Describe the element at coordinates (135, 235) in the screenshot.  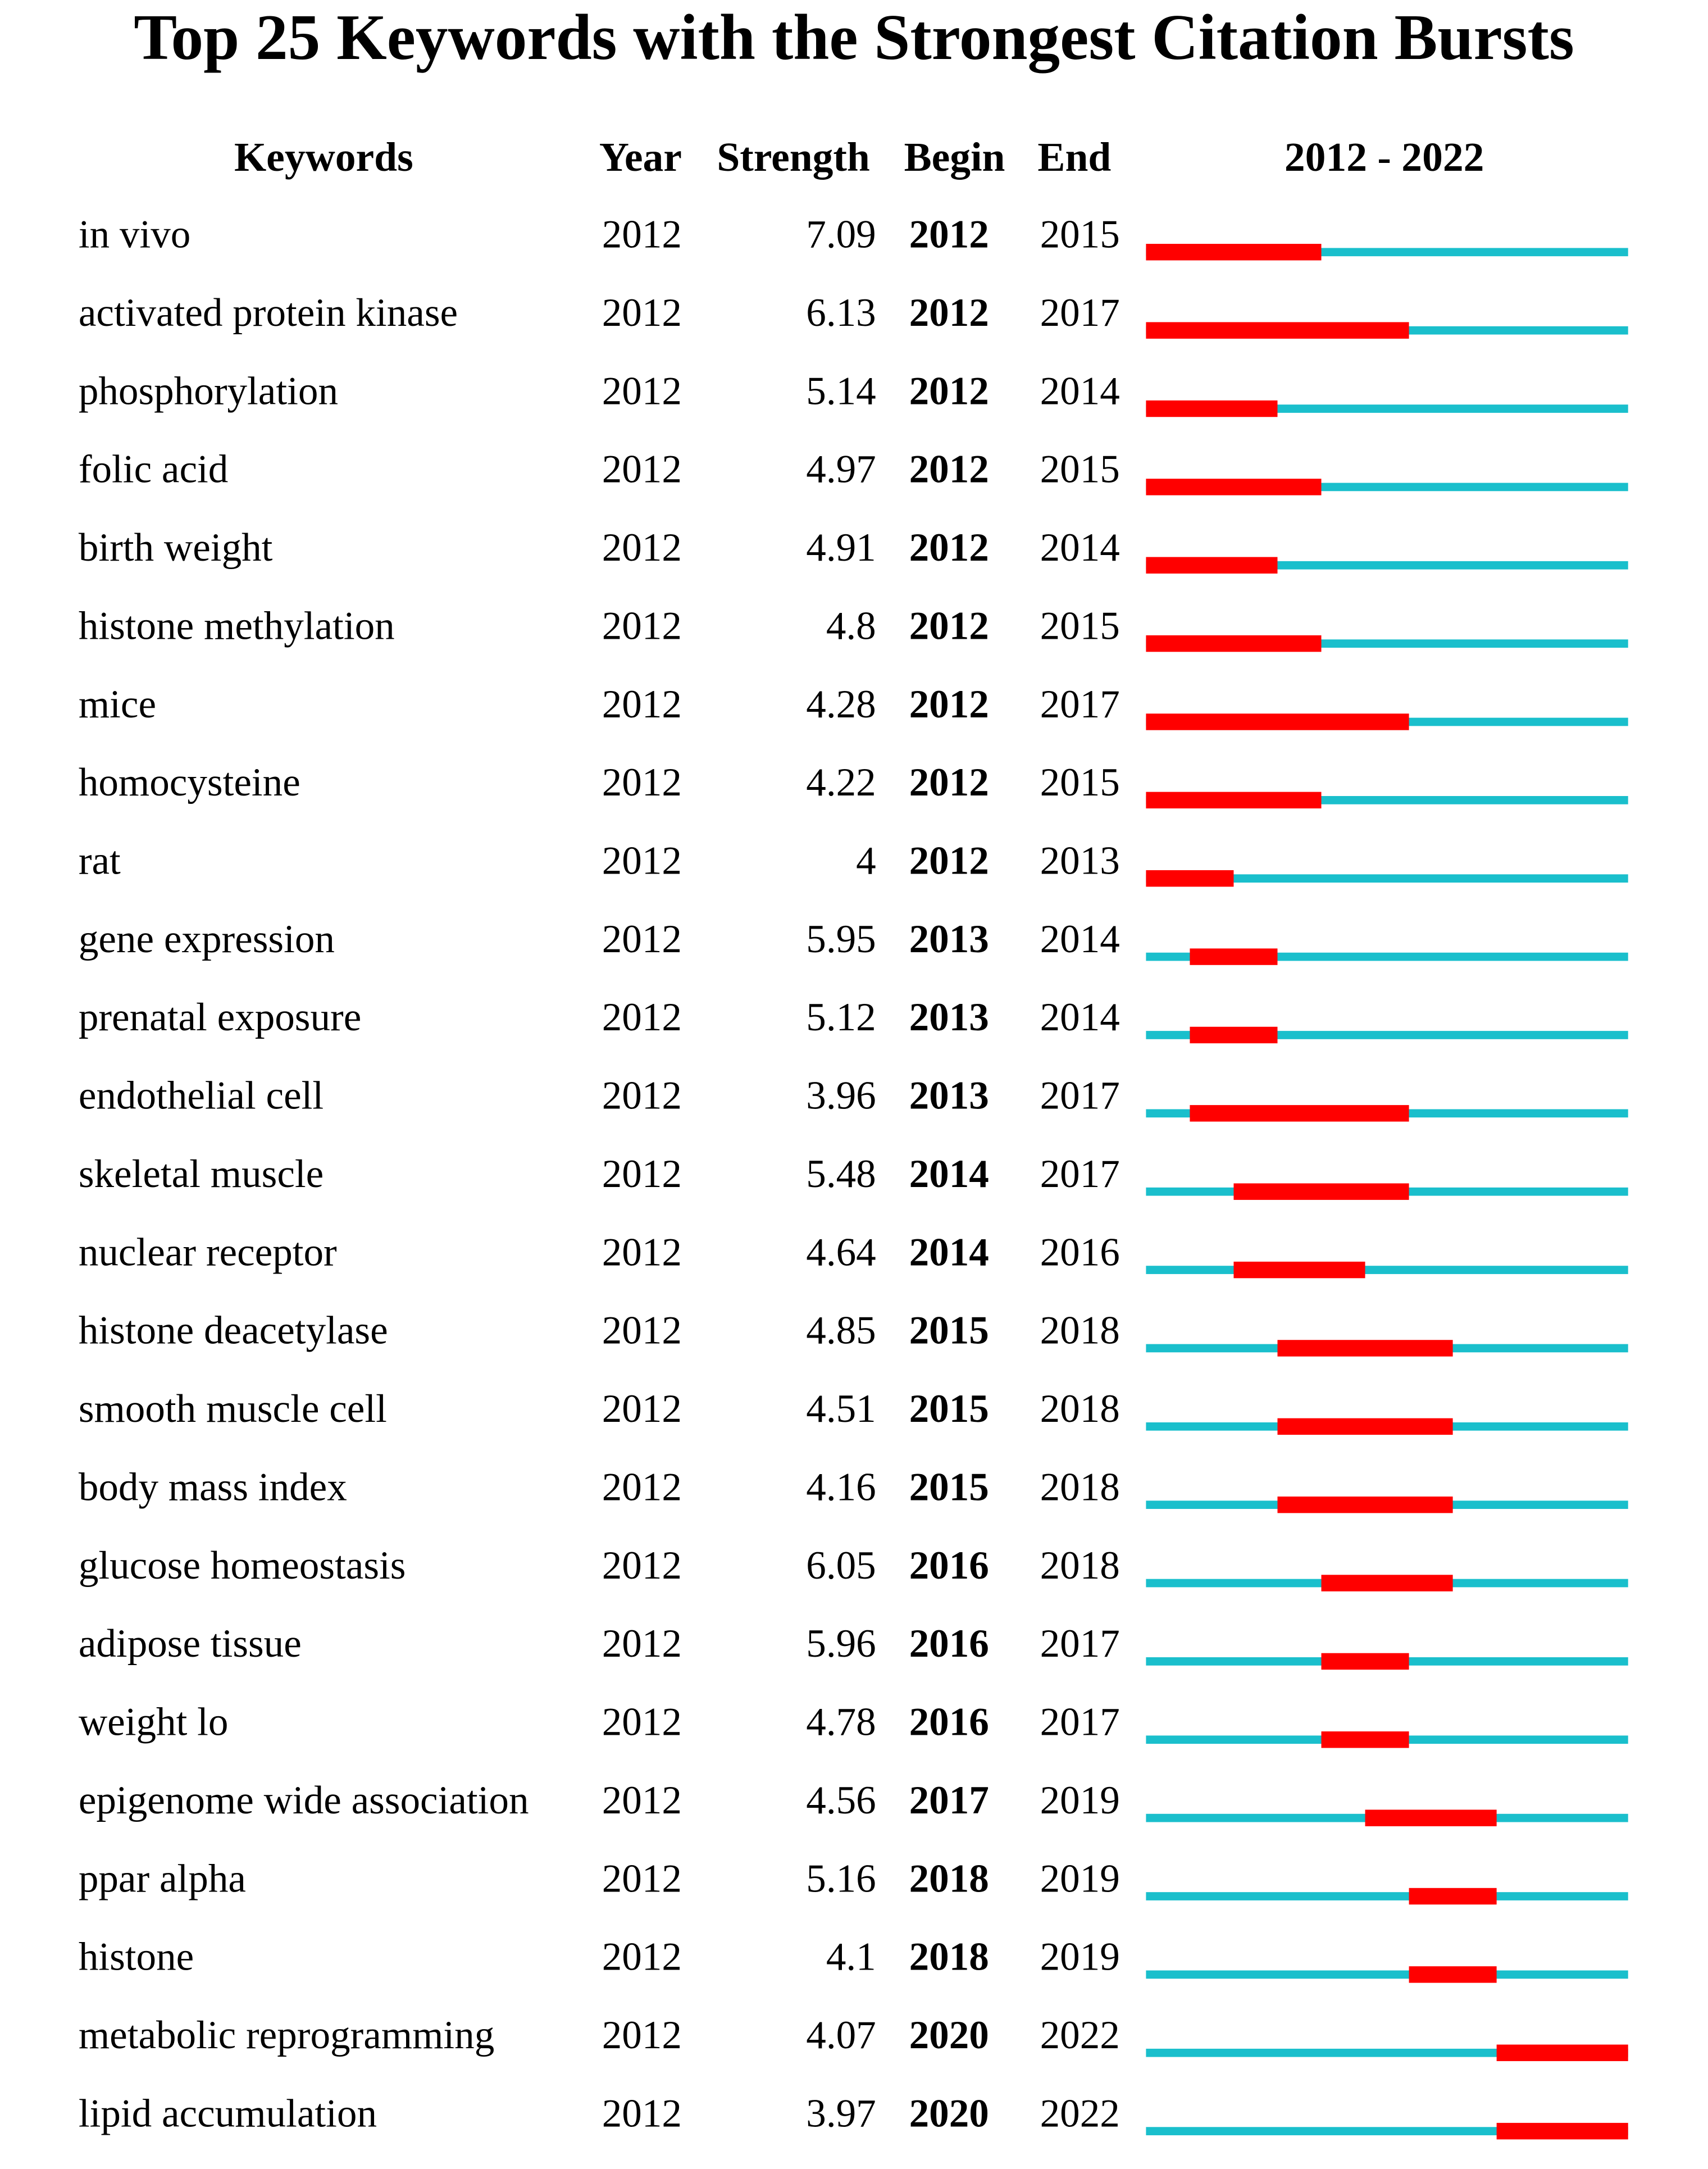
I see `keyword: in vivo` at that location.